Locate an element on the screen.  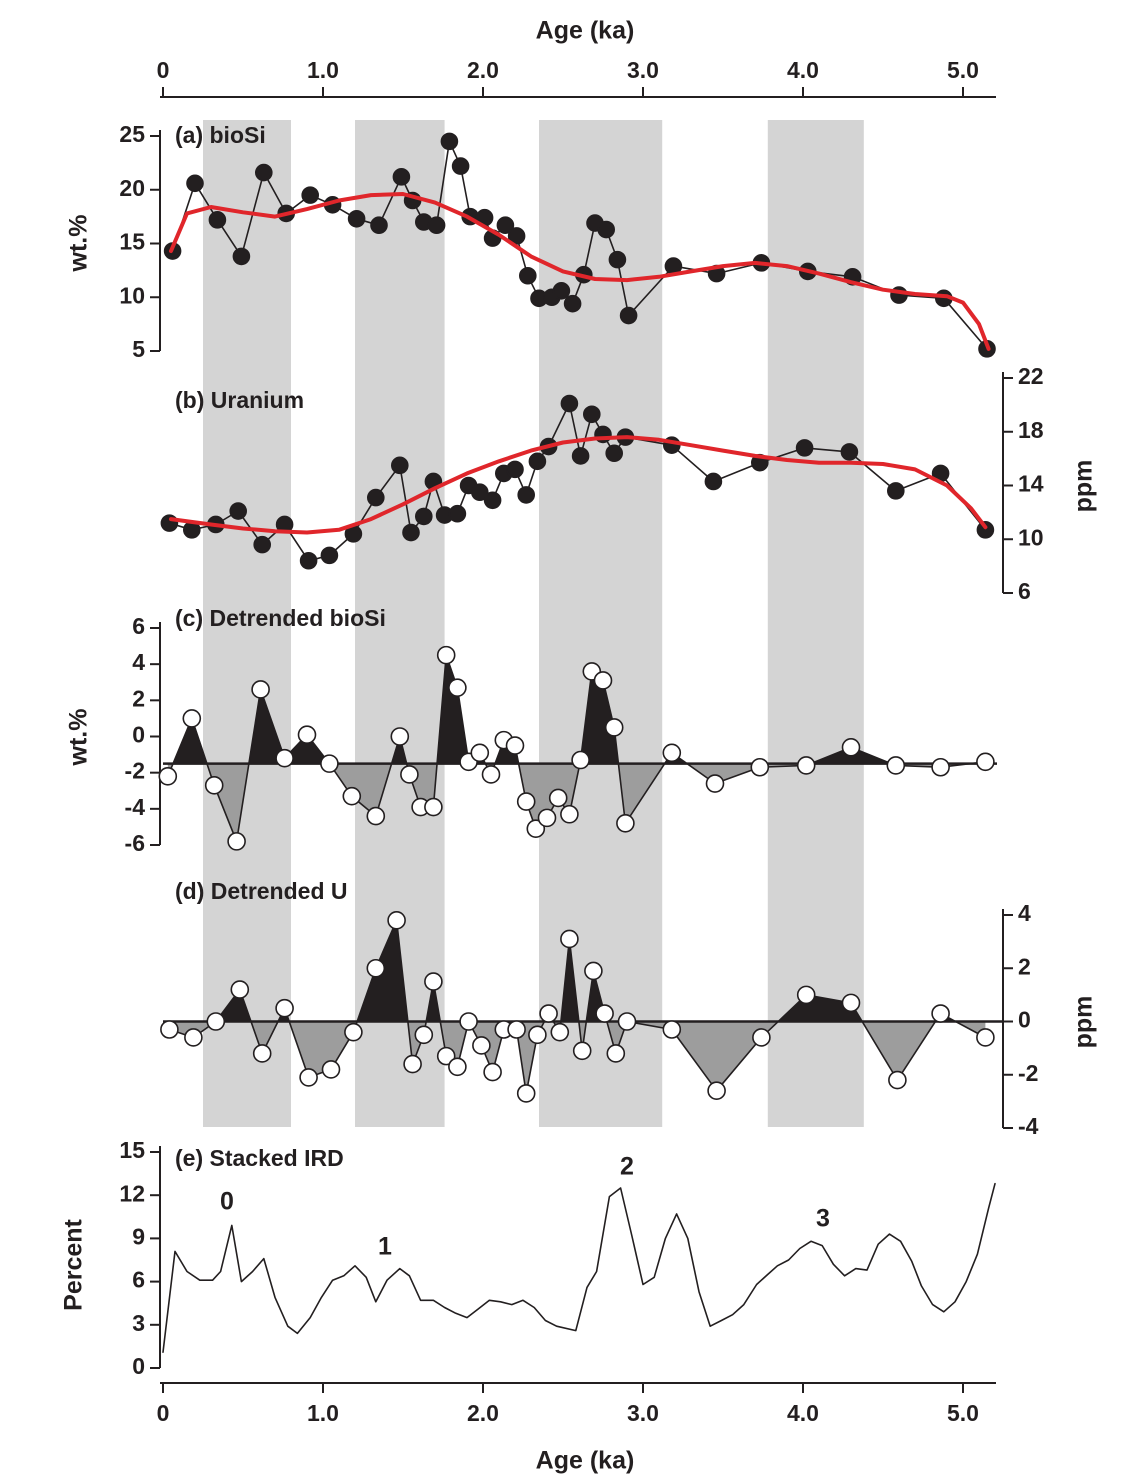
shaded-interval is located at coordinates (247, 623).